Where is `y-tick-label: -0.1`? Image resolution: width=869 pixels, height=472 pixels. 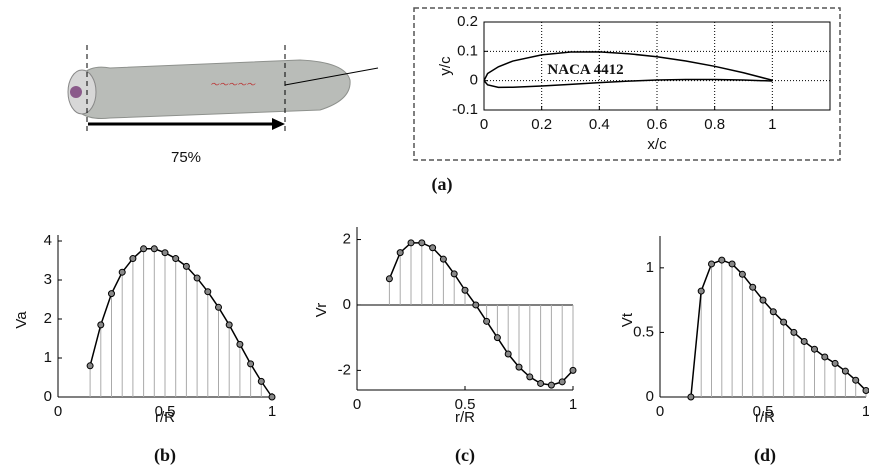 y-tick-label: -0.1 is located at coordinates (465, 109).